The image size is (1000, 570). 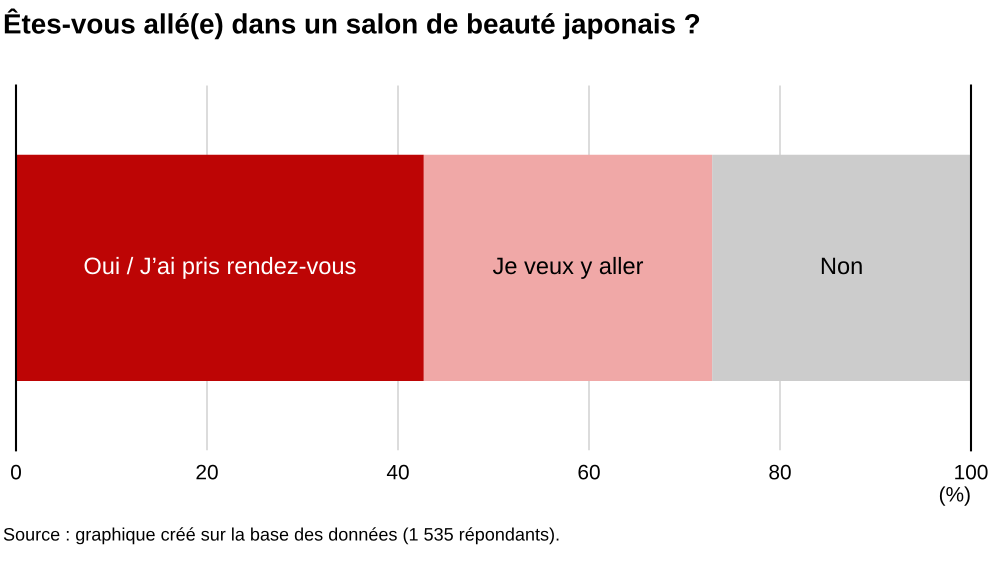 I want to click on series-label: Je veux y aller, so click(x=568, y=267).